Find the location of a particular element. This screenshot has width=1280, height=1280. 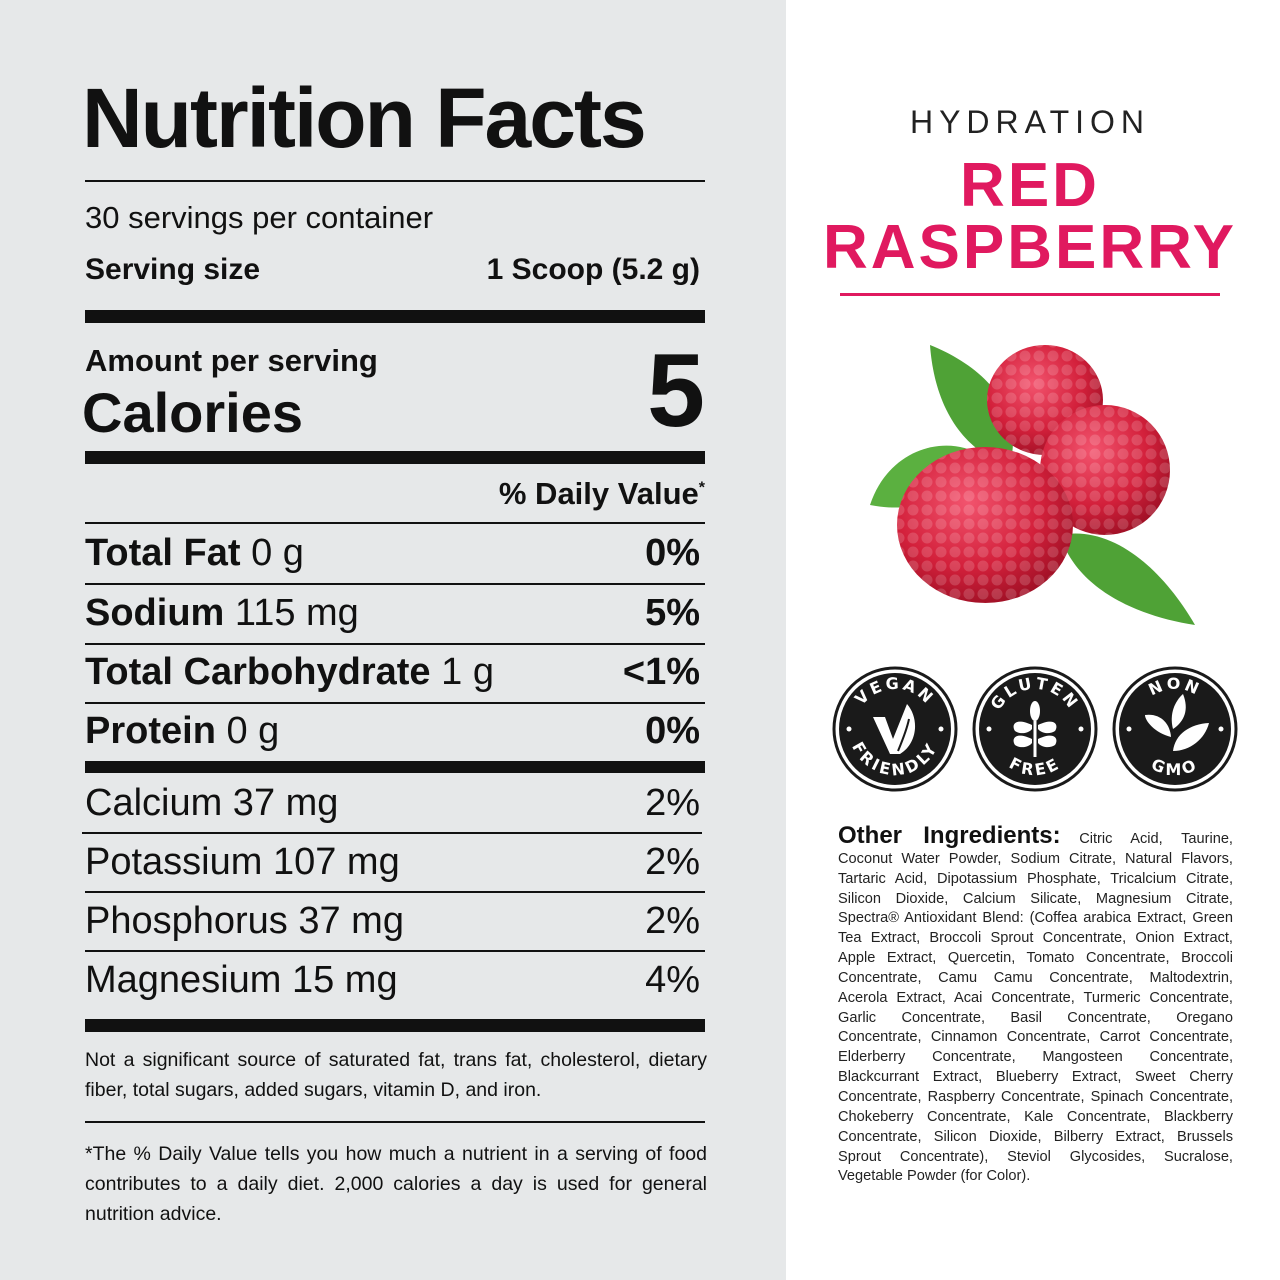

asterisk: * is located at coordinates (701, 488).